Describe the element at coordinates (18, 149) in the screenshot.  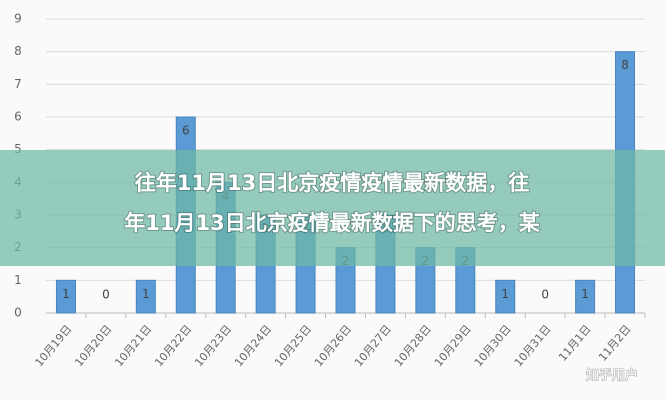
I see `y-tick-label: 5` at that location.